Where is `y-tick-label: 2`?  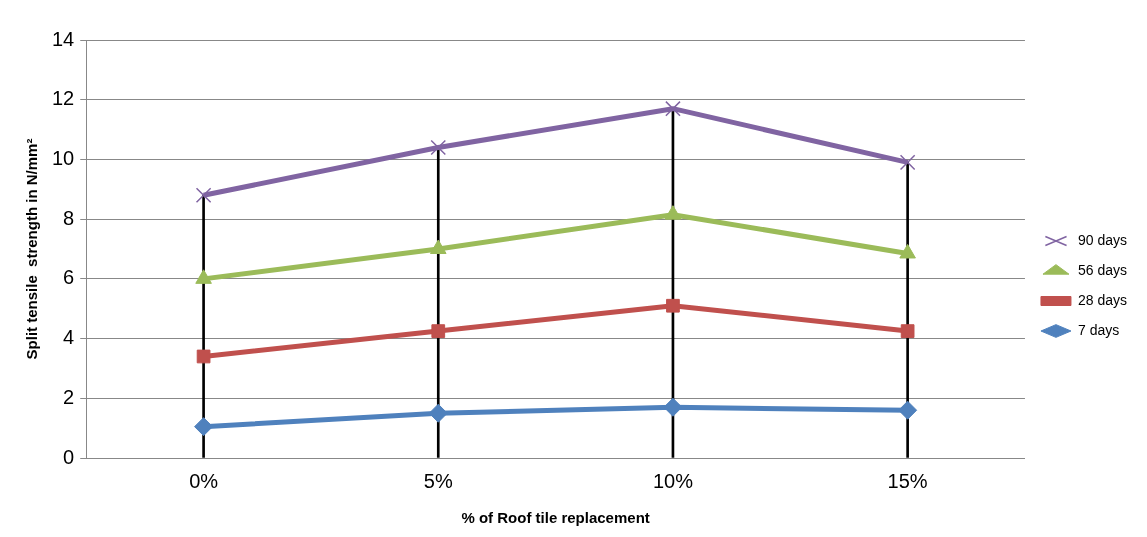 y-tick-label: 2 is located at coordinates (69, 396).